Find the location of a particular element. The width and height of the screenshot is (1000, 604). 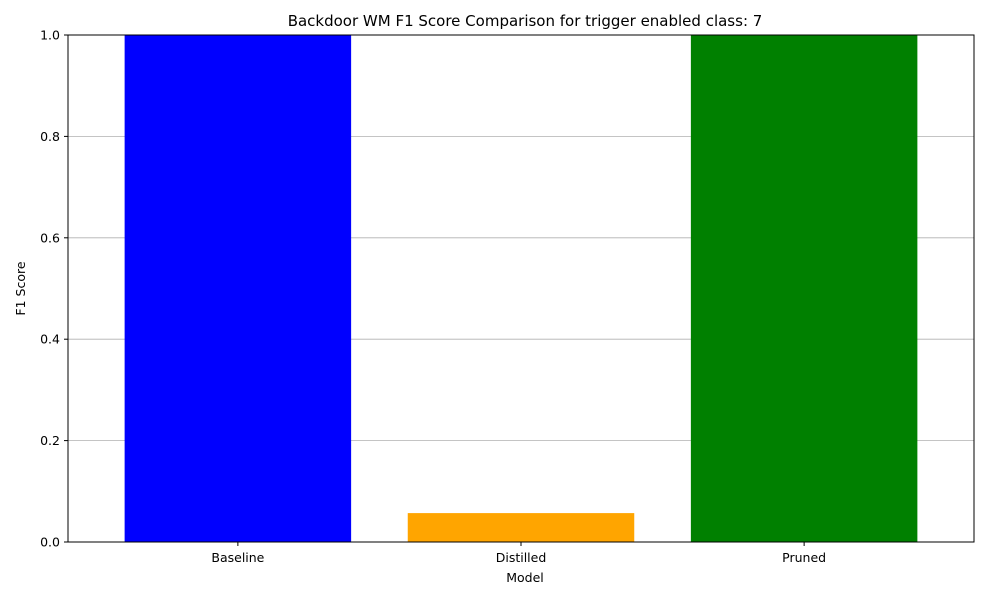

y-tick-label: 1.0 is located at coordinates (50, 35).